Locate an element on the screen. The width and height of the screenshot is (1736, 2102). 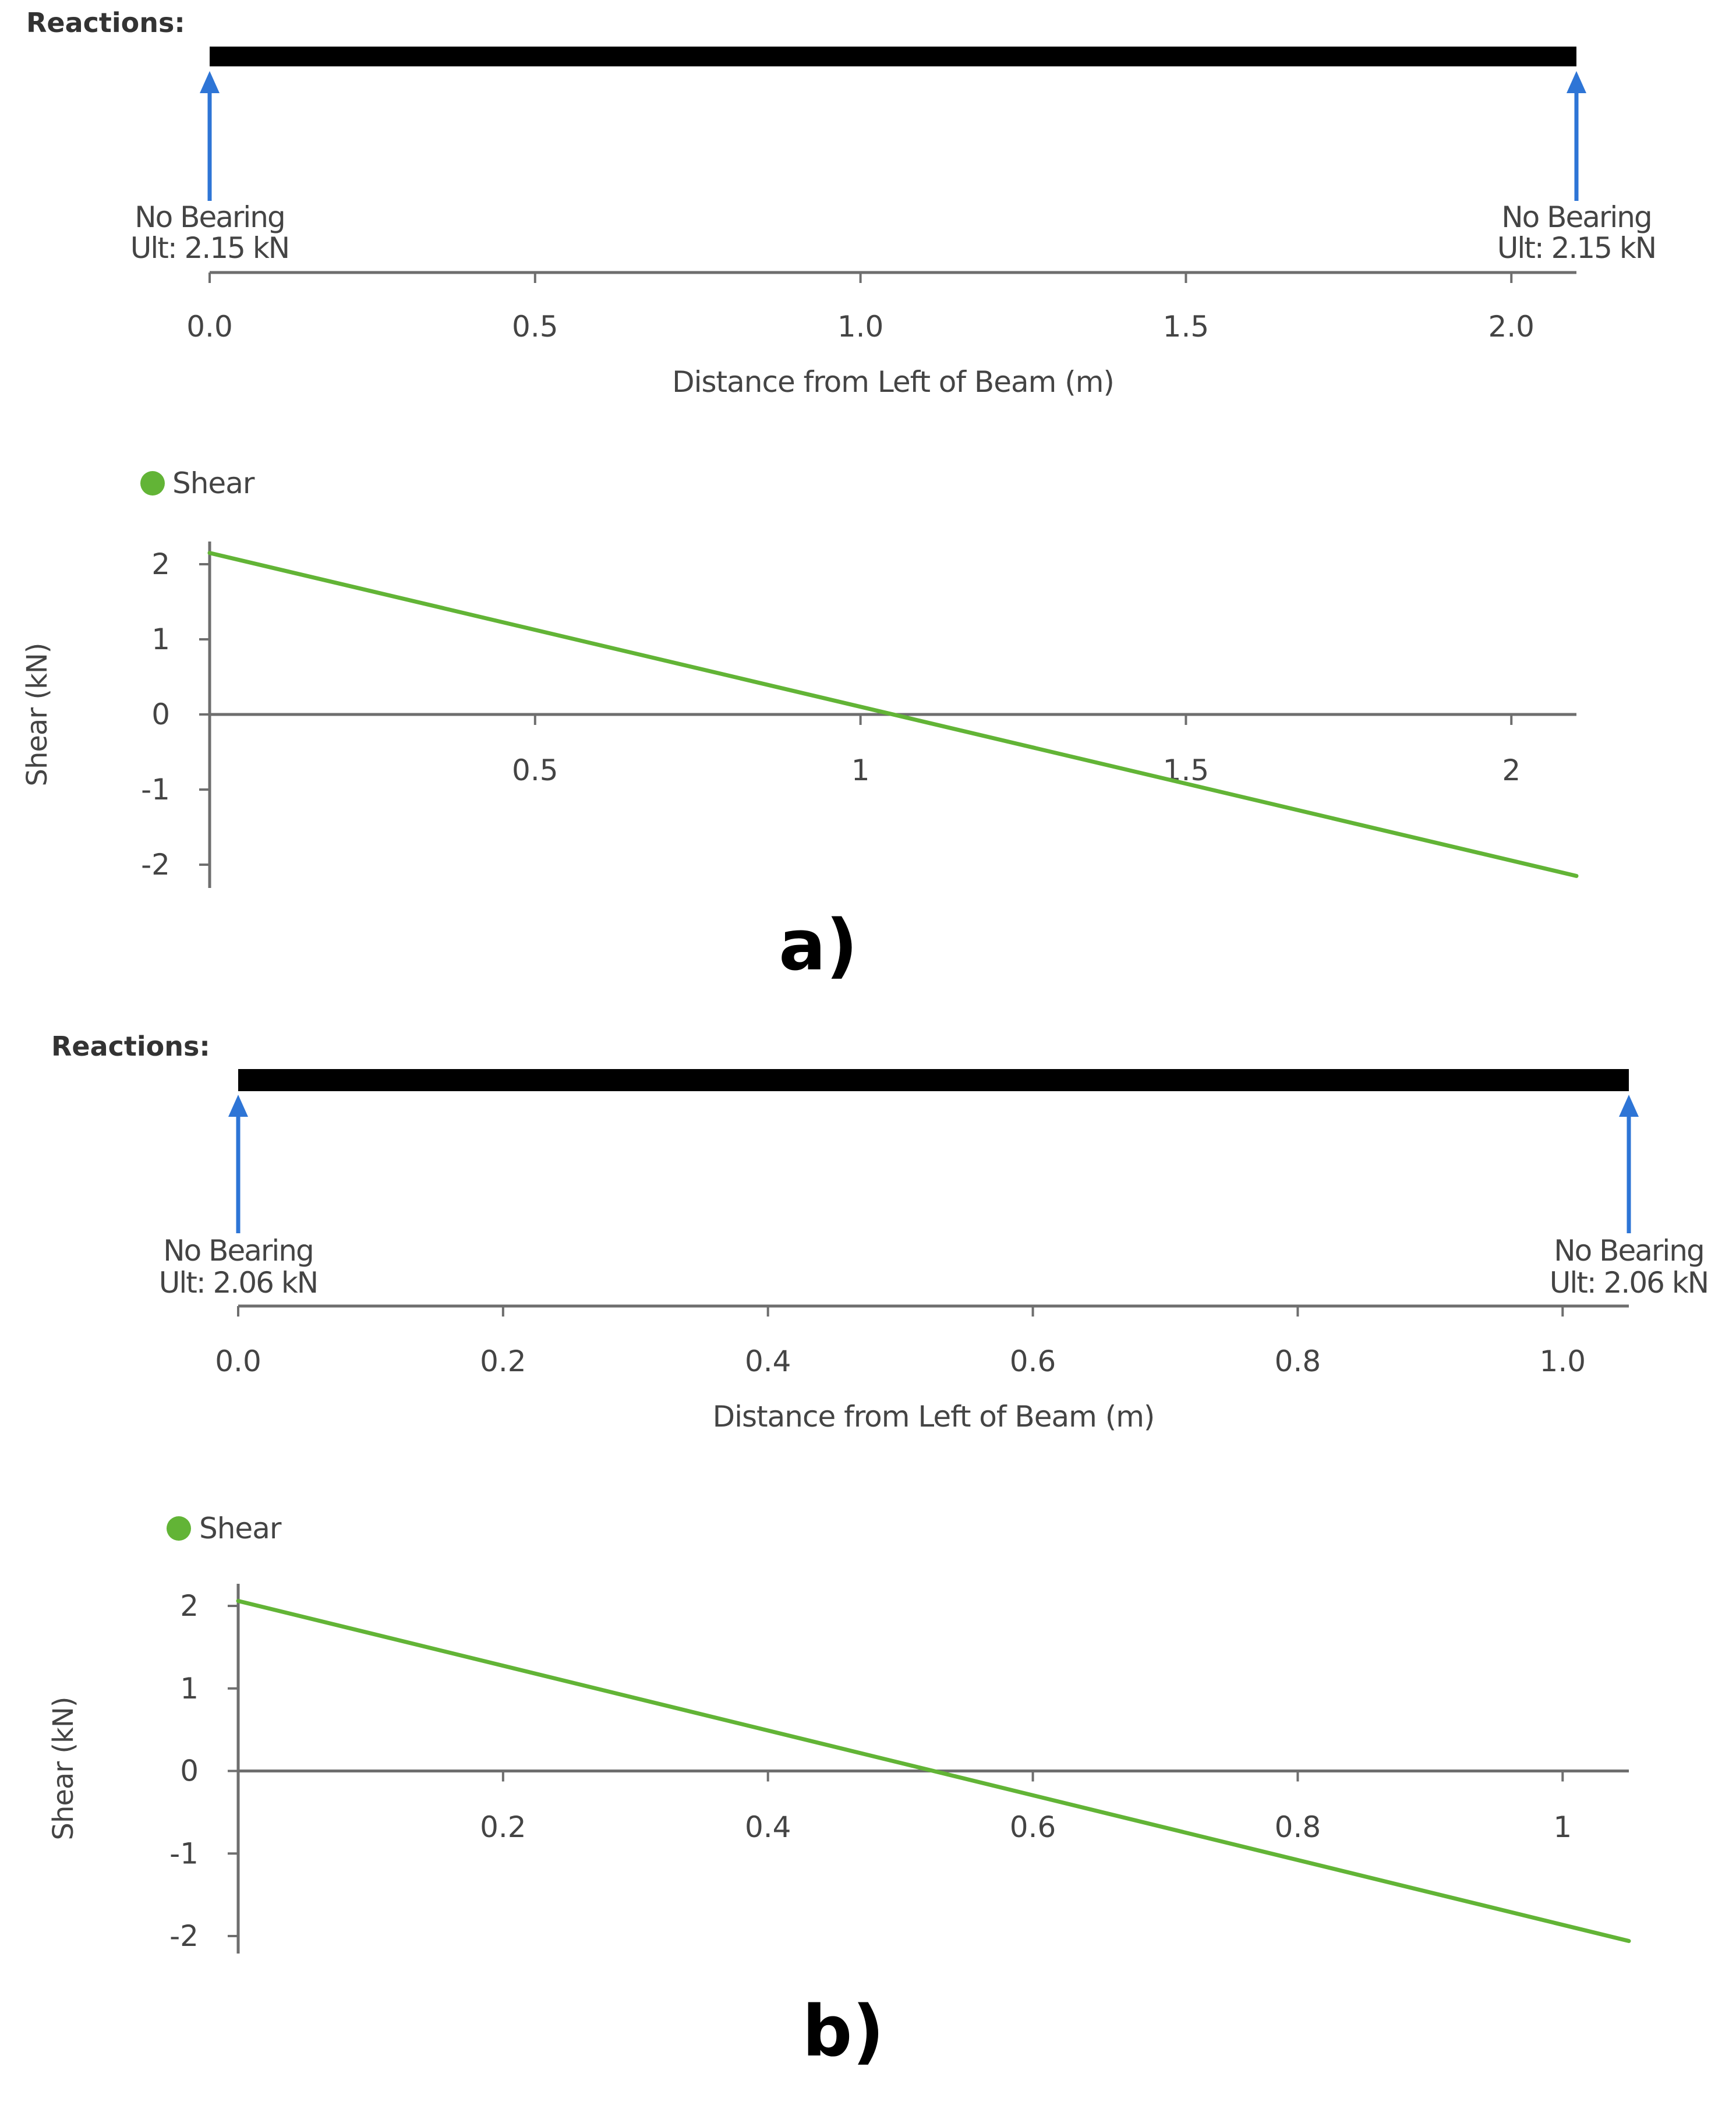
panel-label: b) is located at coordinates (843, 2031).